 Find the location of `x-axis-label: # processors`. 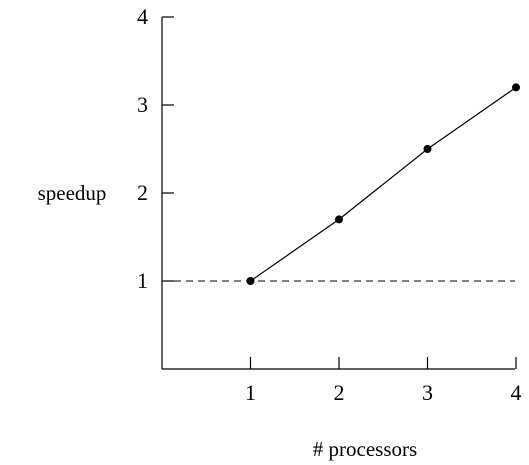

x-axis-label: # processors is located at coordinates (365, 449).